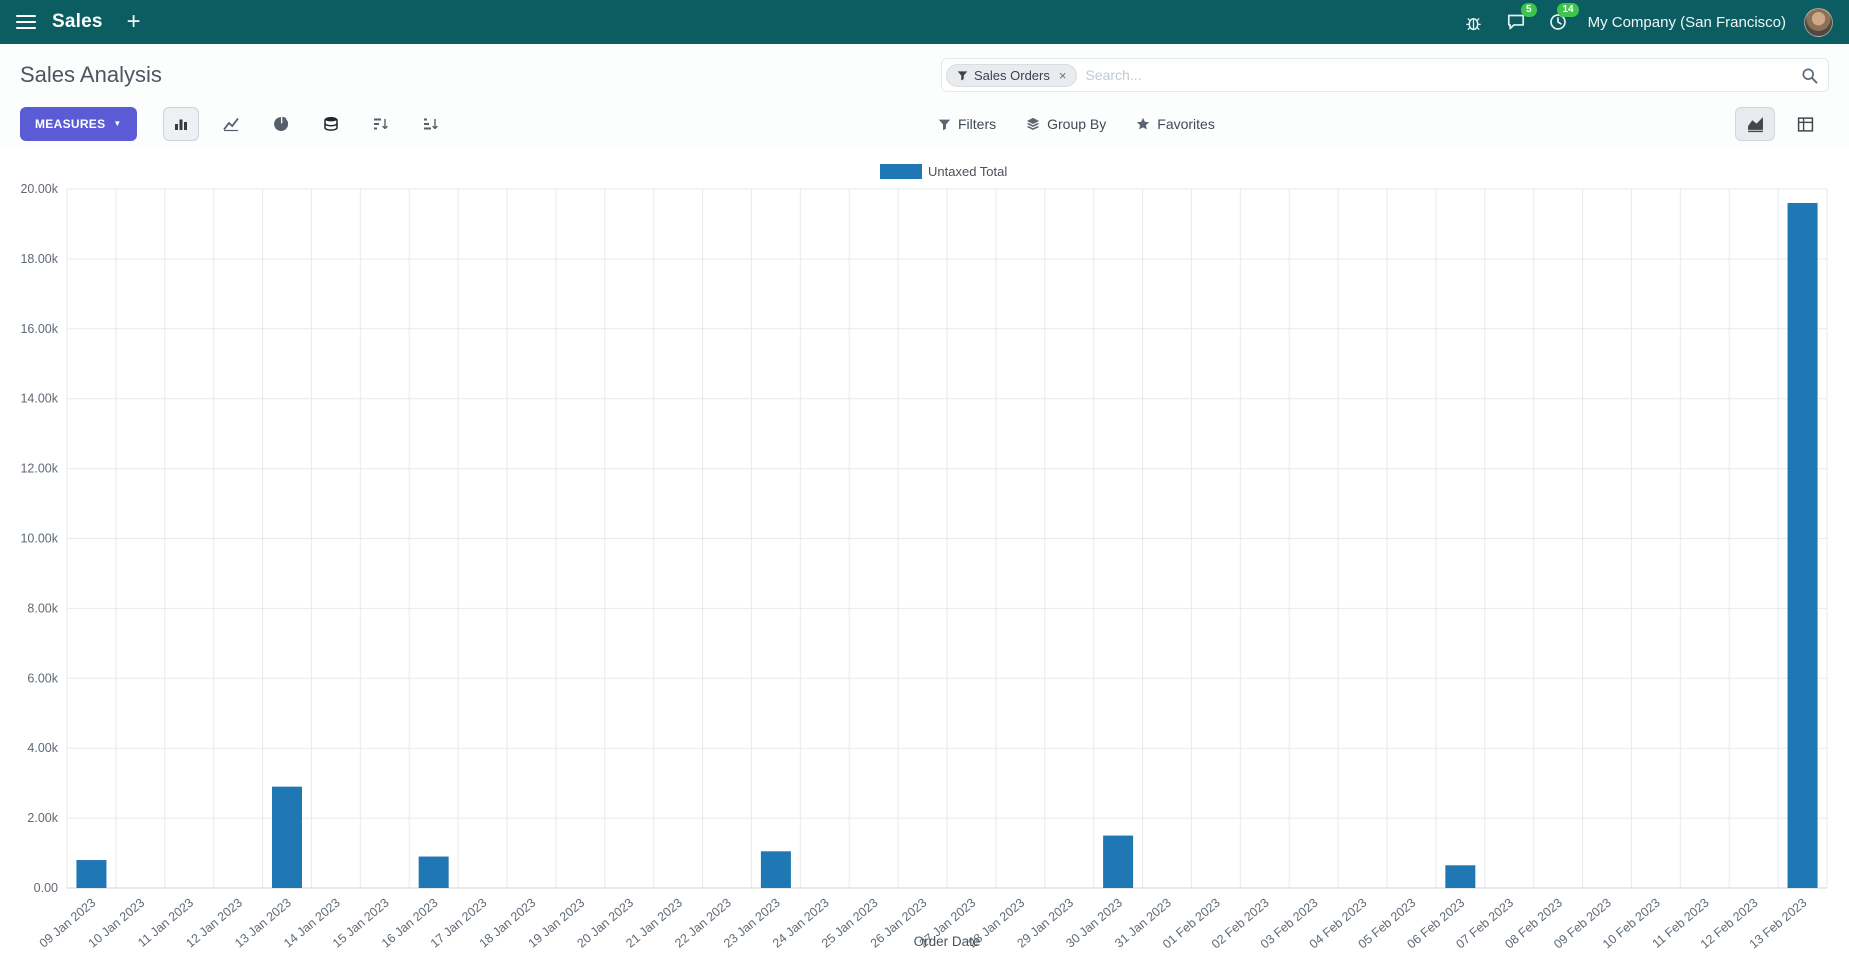 The image size is (1849, 958). What do you see at coordinates (70, 124) in the screenshot?
I see `measures-label: MEASURES` at bounding box center [70, 124].